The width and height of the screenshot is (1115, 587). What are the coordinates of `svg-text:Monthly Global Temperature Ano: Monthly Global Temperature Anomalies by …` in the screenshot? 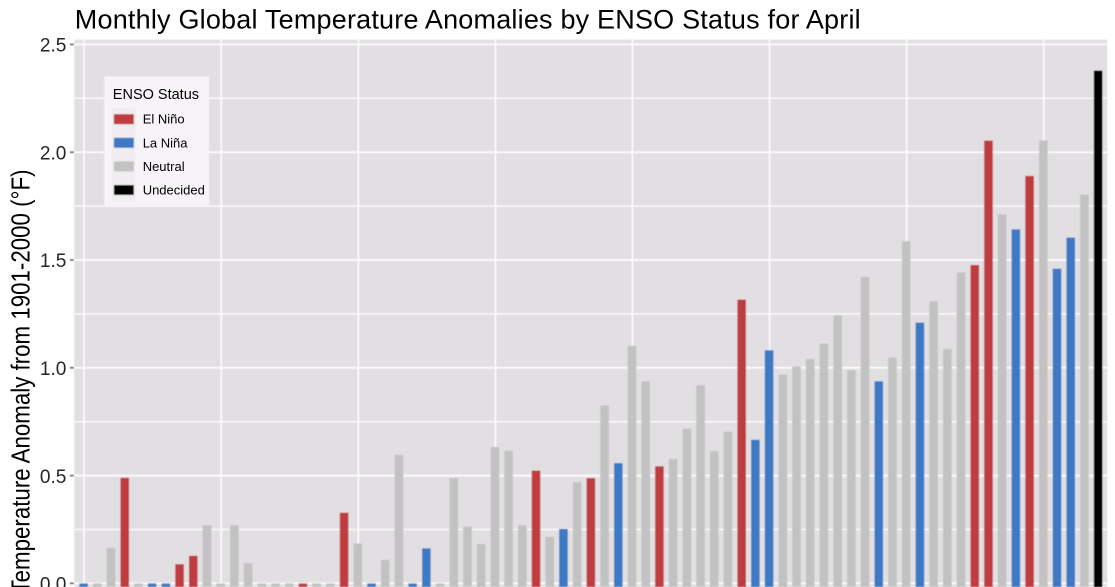 It's located at (468, 19).